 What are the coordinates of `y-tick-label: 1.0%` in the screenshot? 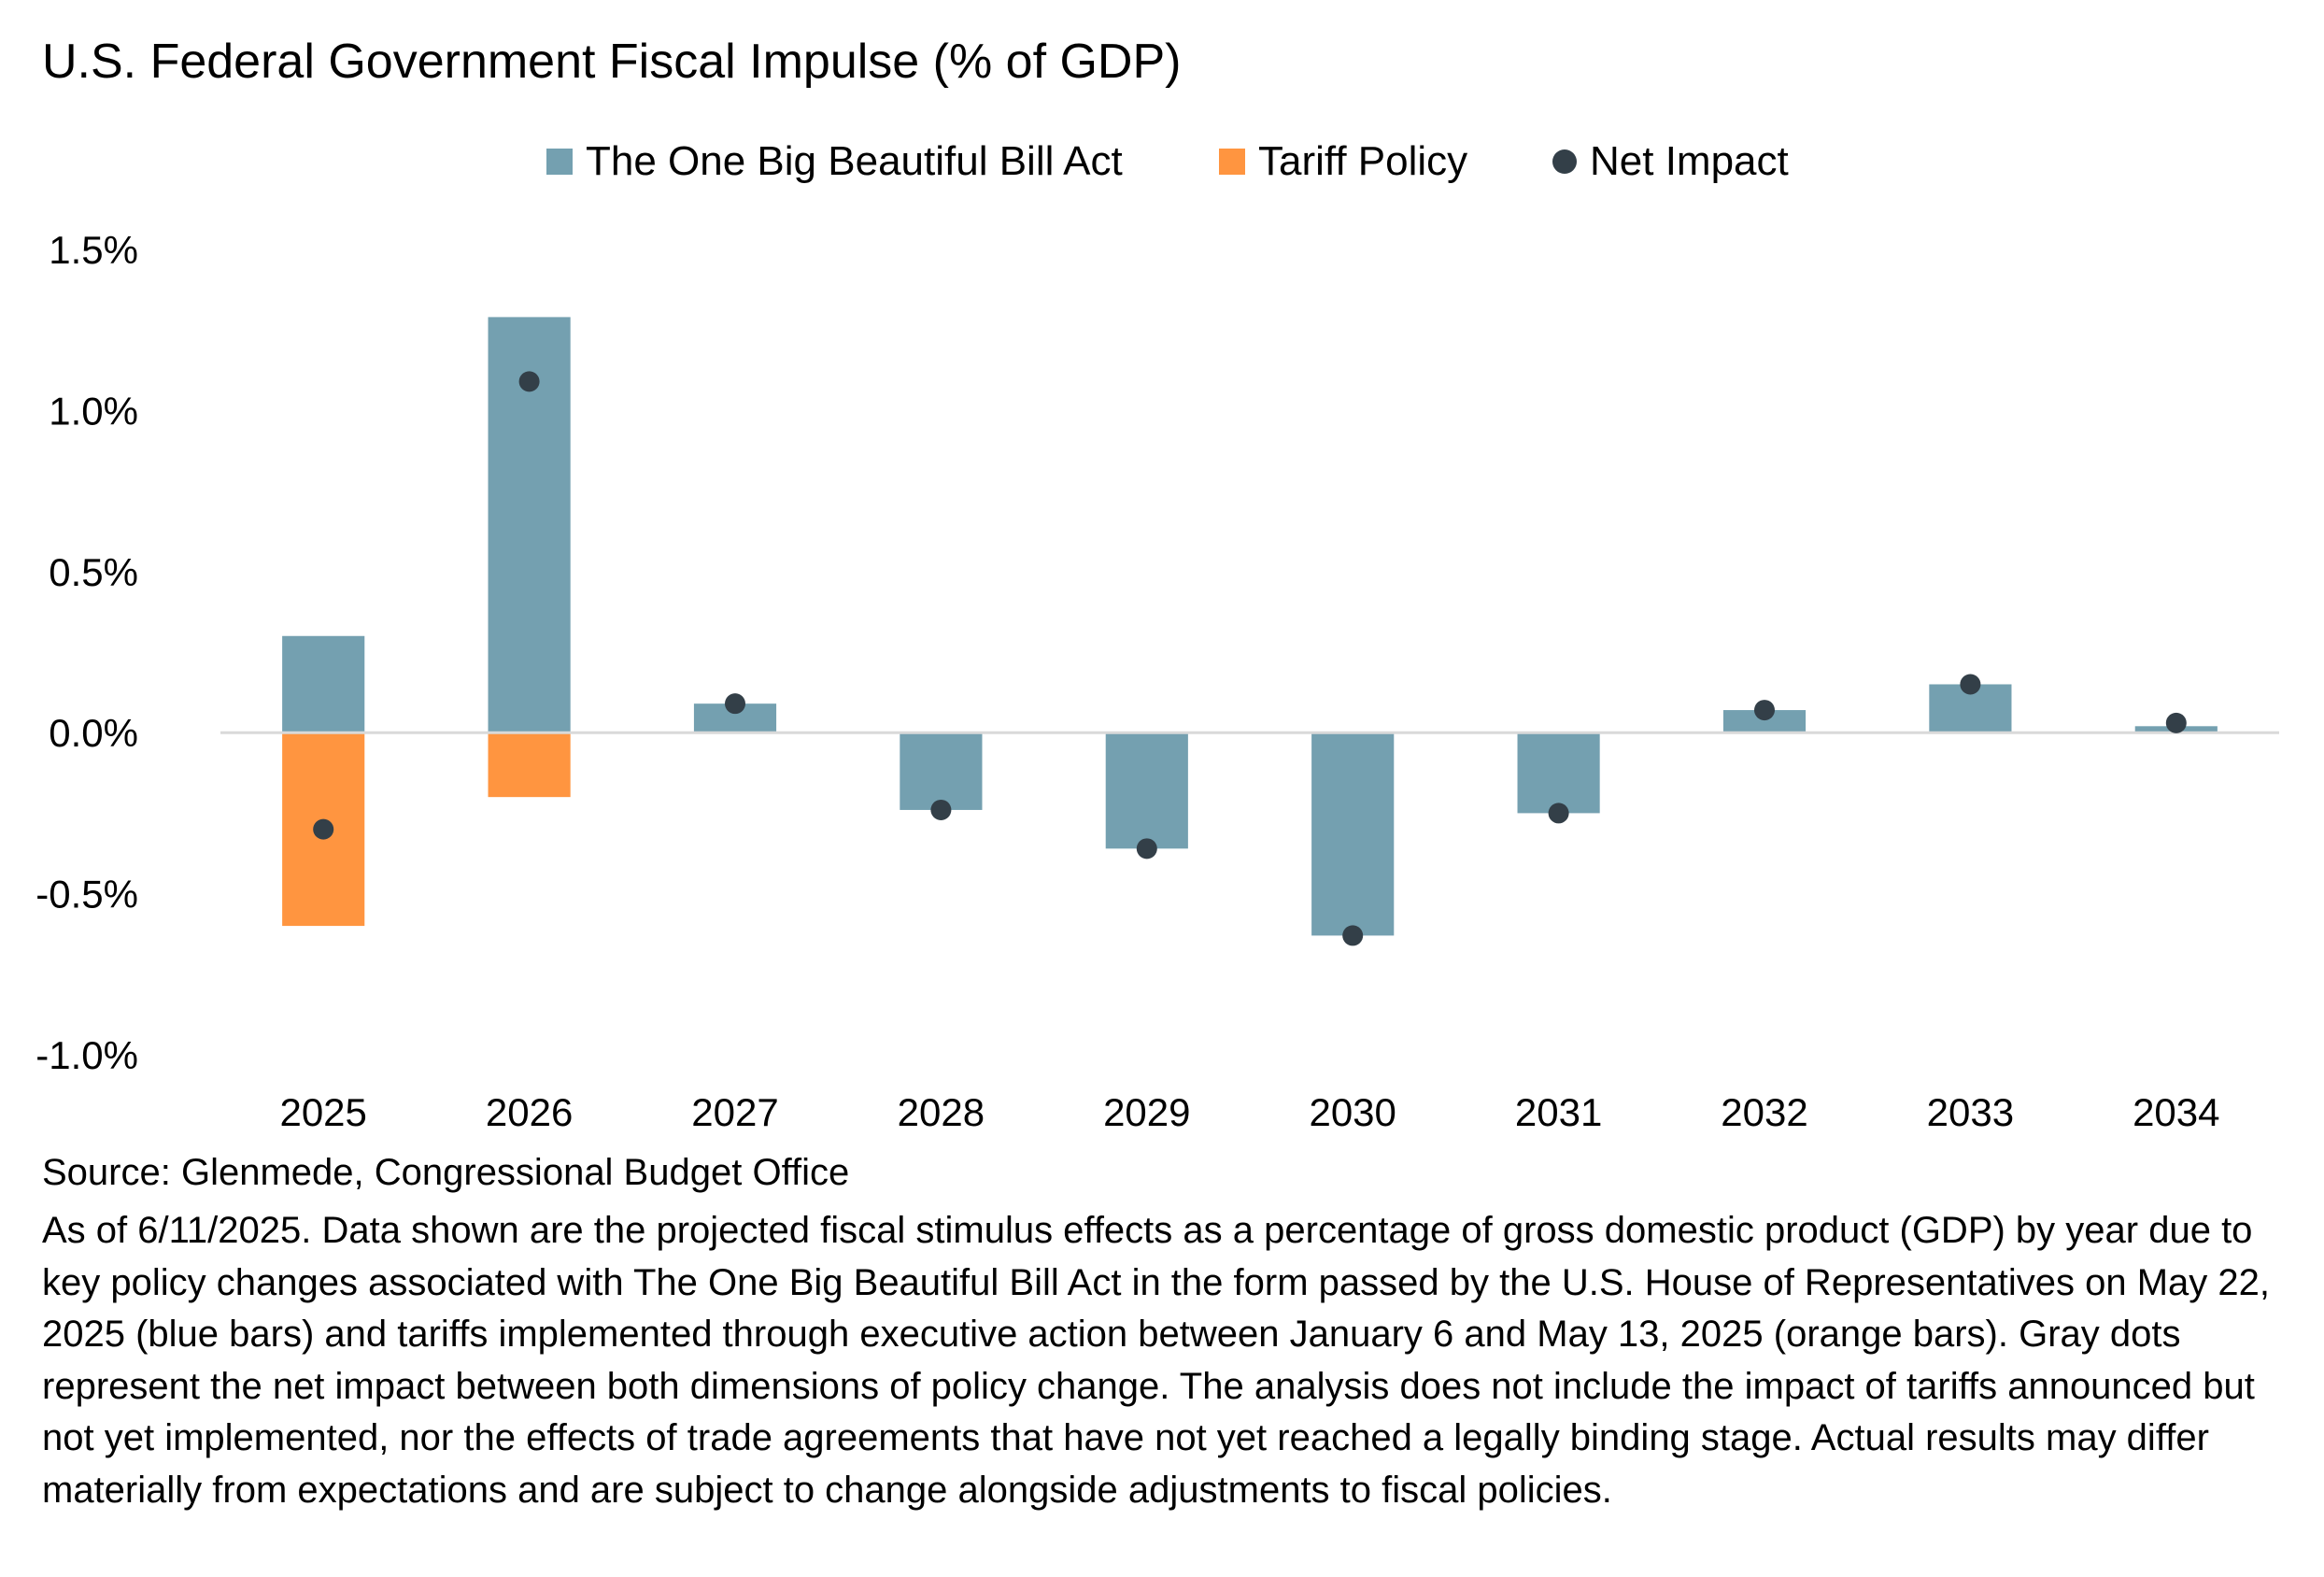 It's located at (93, 411).